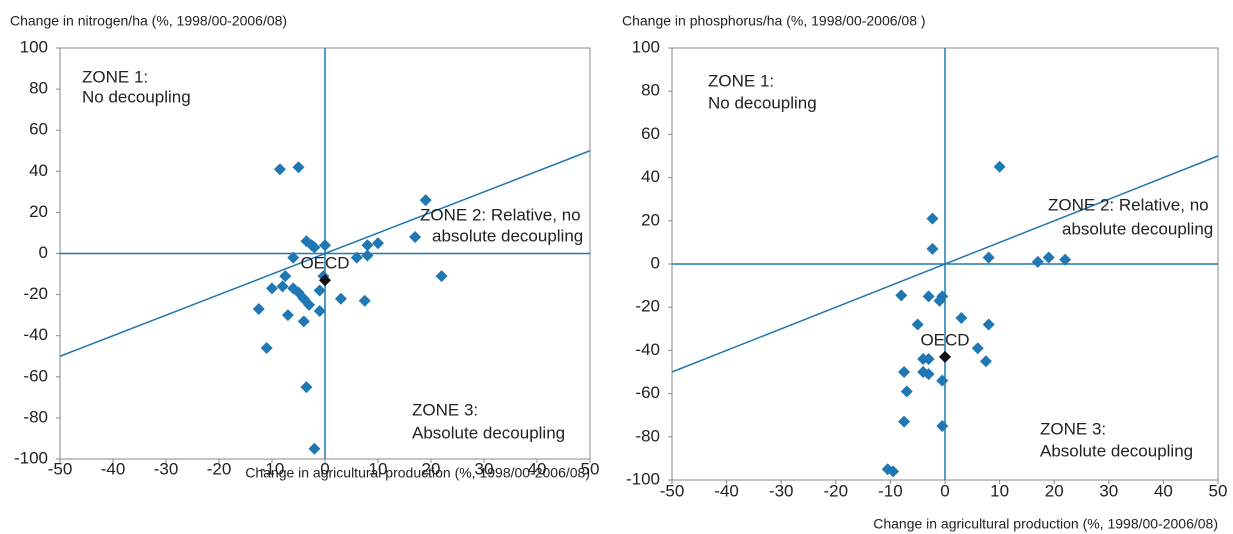 The image size is (1233, 534). I want to click on y-tick-label: -80, so click(647, 435).